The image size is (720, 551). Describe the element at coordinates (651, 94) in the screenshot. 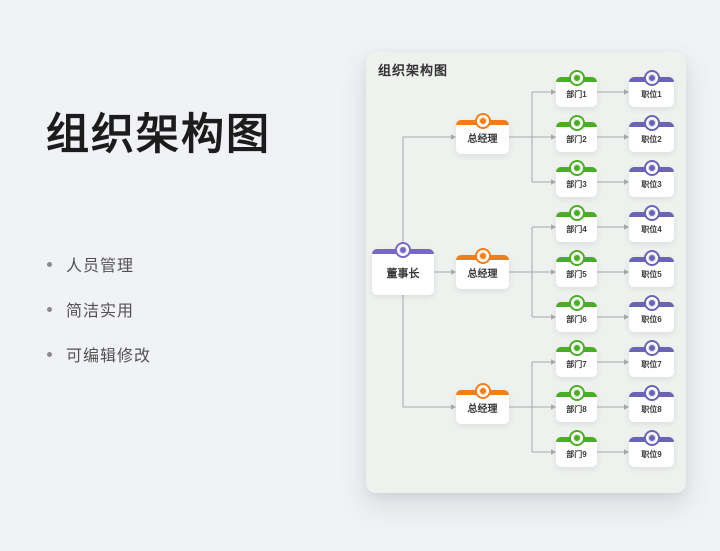

I see `node-label: 职位1` at that location.